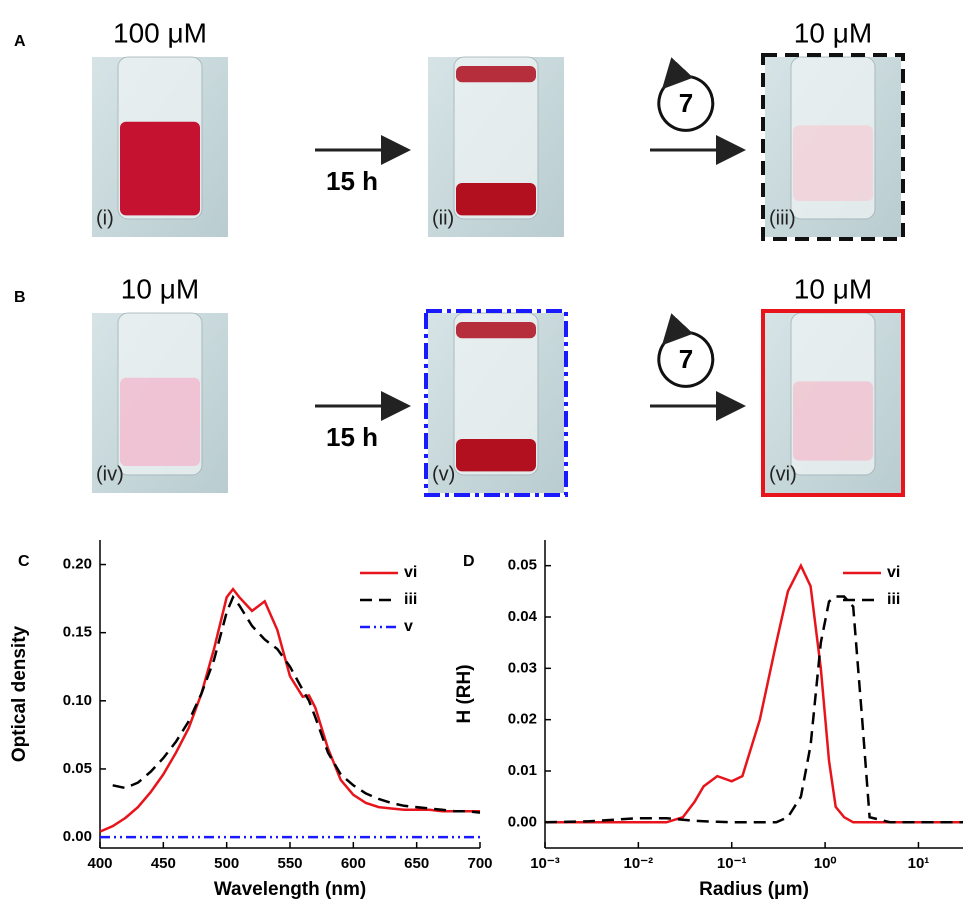  What do you see at coordinates (479, 863) in the screenshot?
I see `x-tick-label: 700` at bounding box center [479, 863].